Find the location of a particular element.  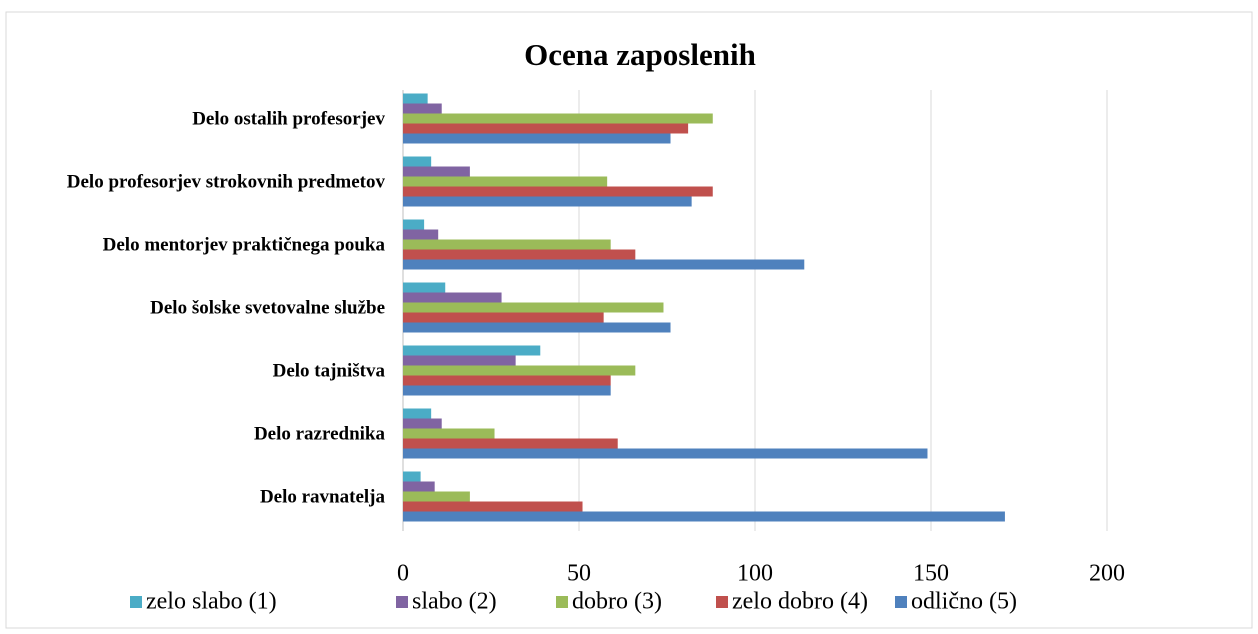

y-tick-label: Delo mentorjev praktičnega pouka is located at coordinates (243, 244).